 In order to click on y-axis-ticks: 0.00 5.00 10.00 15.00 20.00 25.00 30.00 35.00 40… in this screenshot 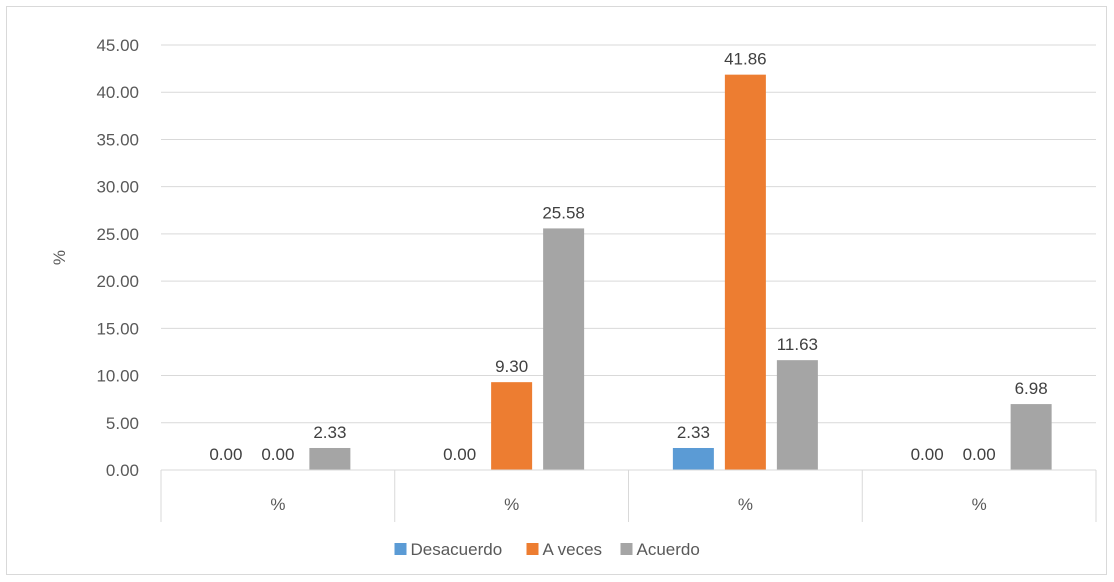, I will do `click(117, 258)`.